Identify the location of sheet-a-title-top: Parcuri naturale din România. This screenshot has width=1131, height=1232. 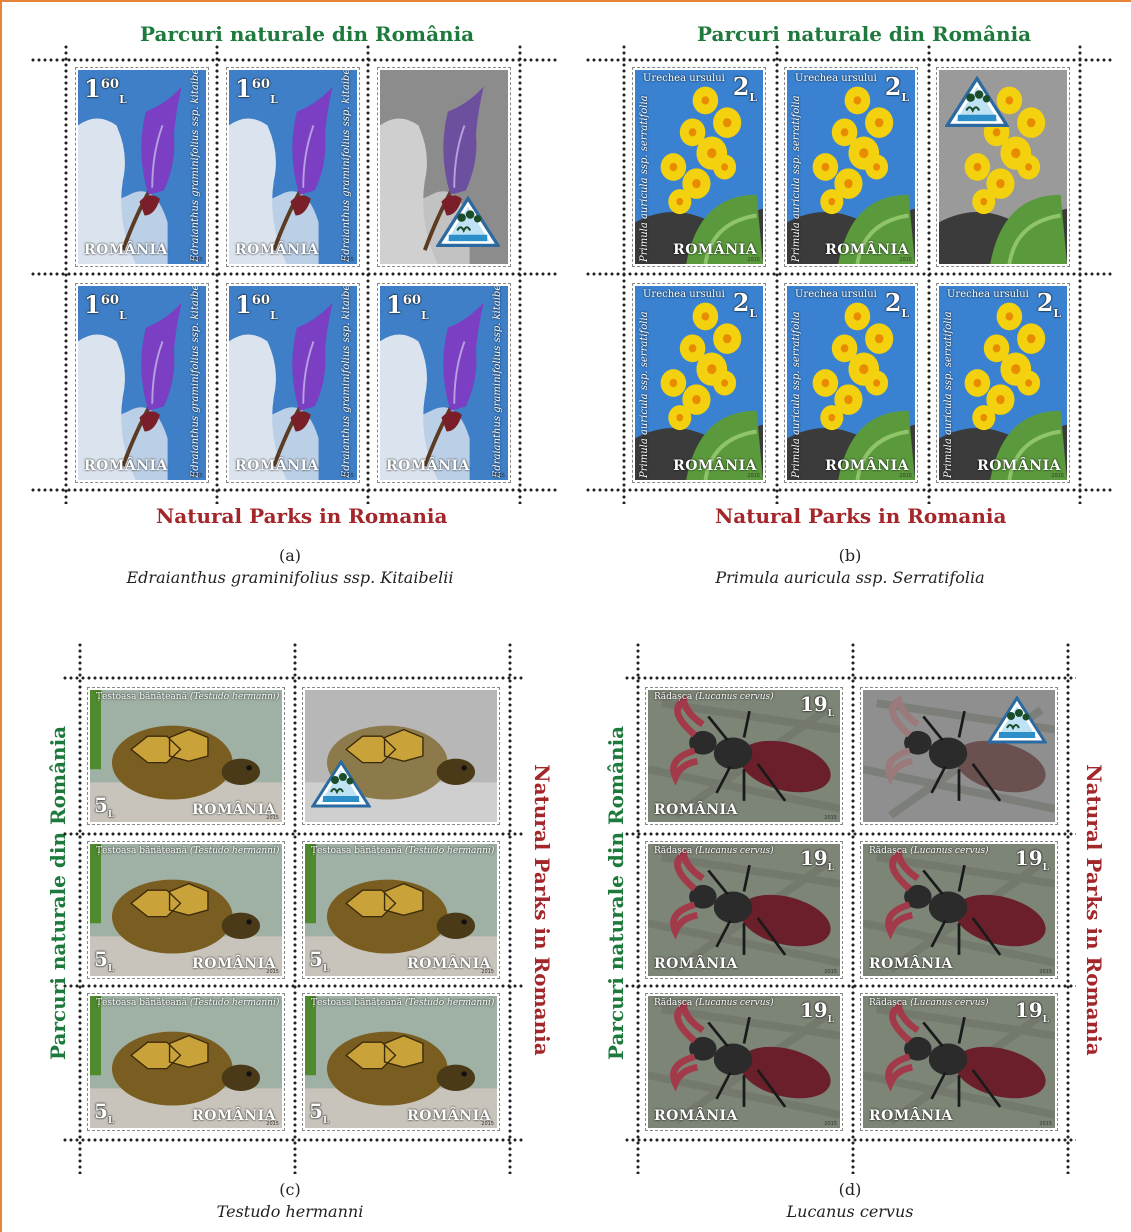
(307, 34).